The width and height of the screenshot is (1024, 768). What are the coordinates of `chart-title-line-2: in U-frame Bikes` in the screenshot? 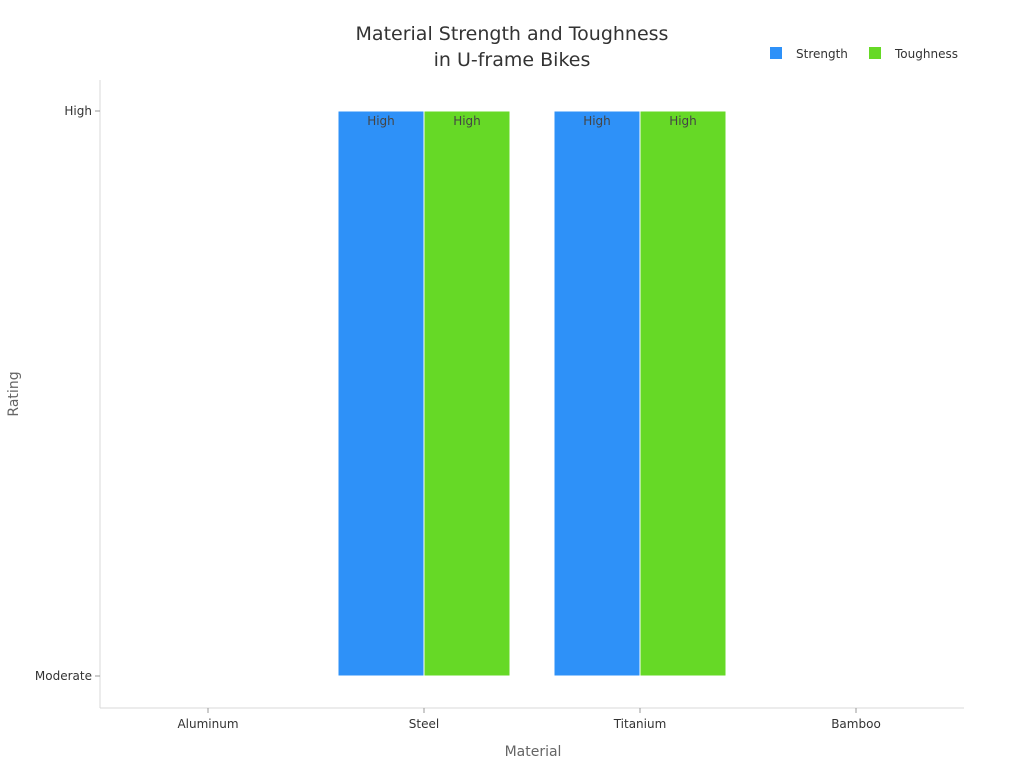 It's located at (512, 60).